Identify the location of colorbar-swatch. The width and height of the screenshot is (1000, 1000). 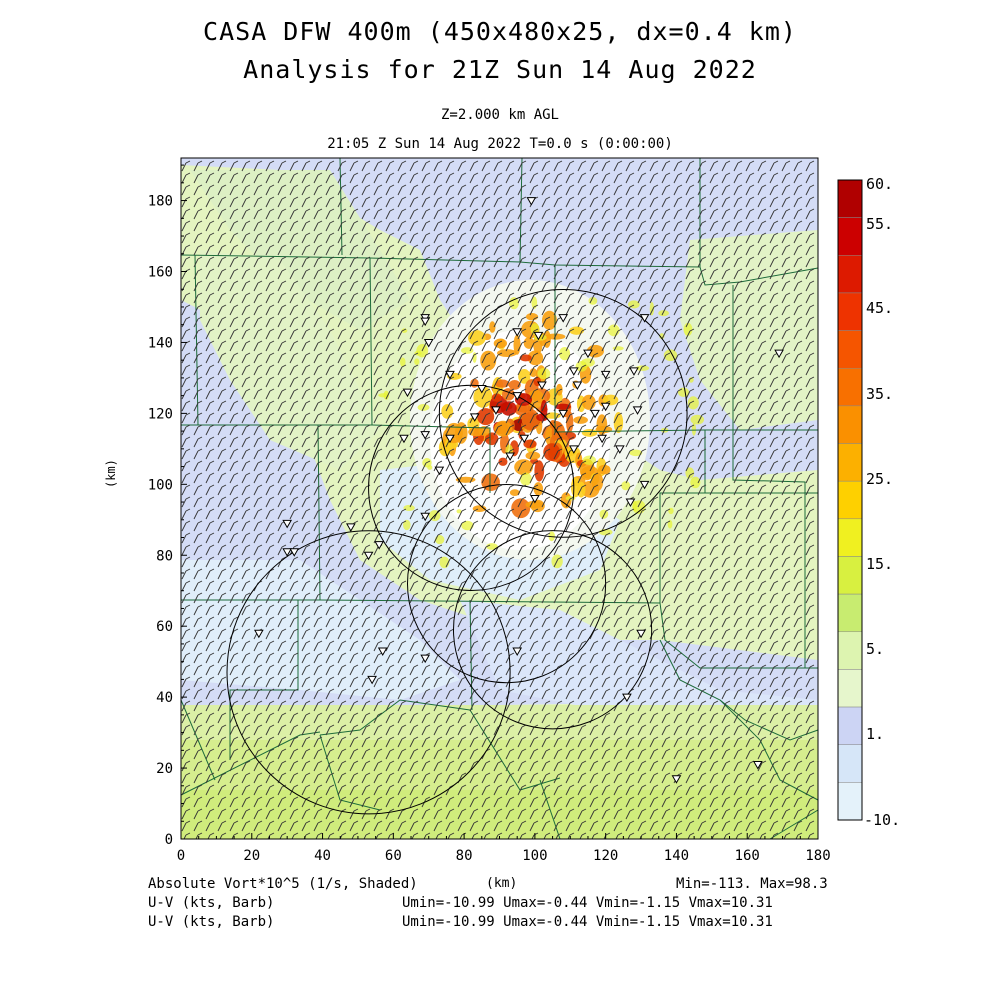
(850, 763).